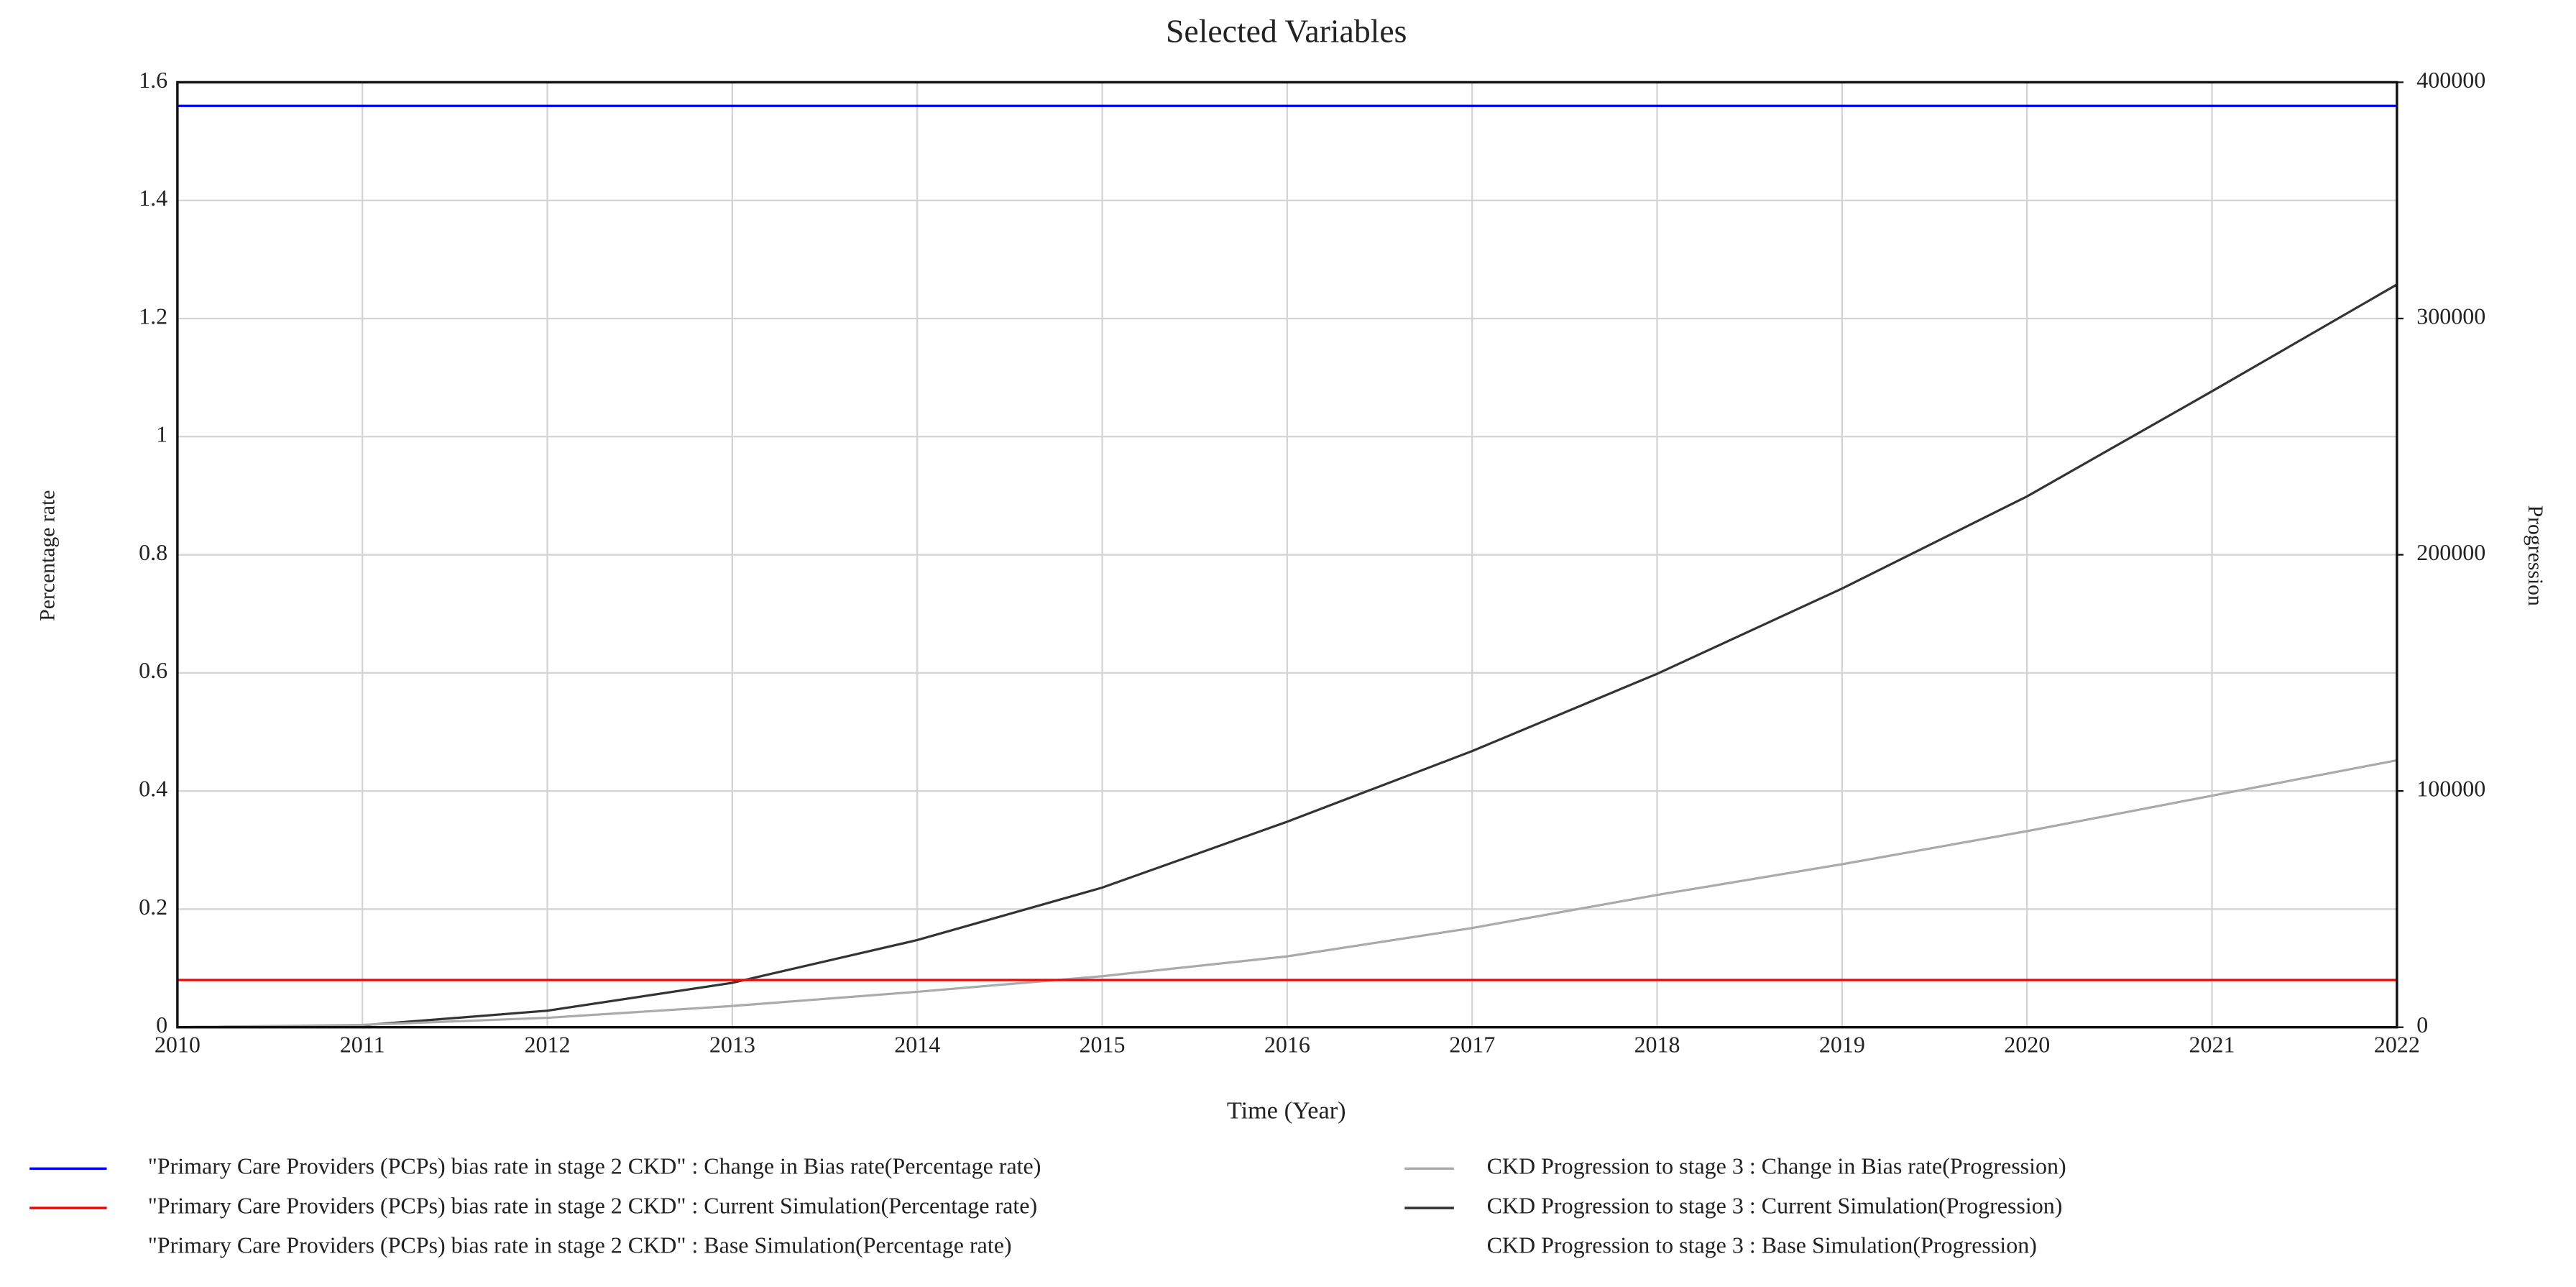 This screenshot has height=1287, width=2576. I want to click on y2-tick-label: 300000, so click(2450, 316).